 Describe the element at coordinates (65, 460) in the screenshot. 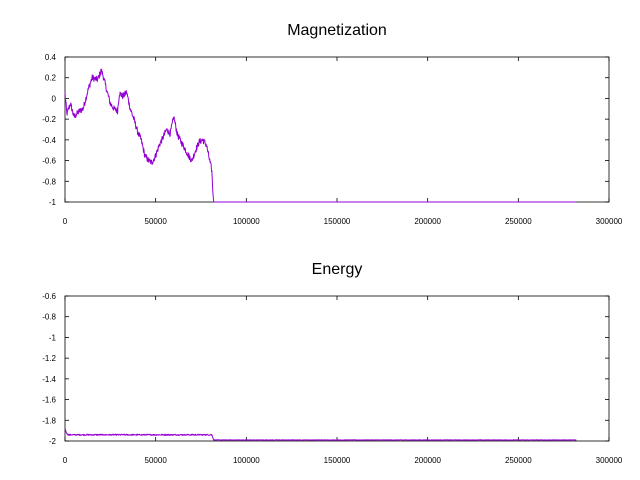

I see `energy-x-tick-label: 0` at that location.